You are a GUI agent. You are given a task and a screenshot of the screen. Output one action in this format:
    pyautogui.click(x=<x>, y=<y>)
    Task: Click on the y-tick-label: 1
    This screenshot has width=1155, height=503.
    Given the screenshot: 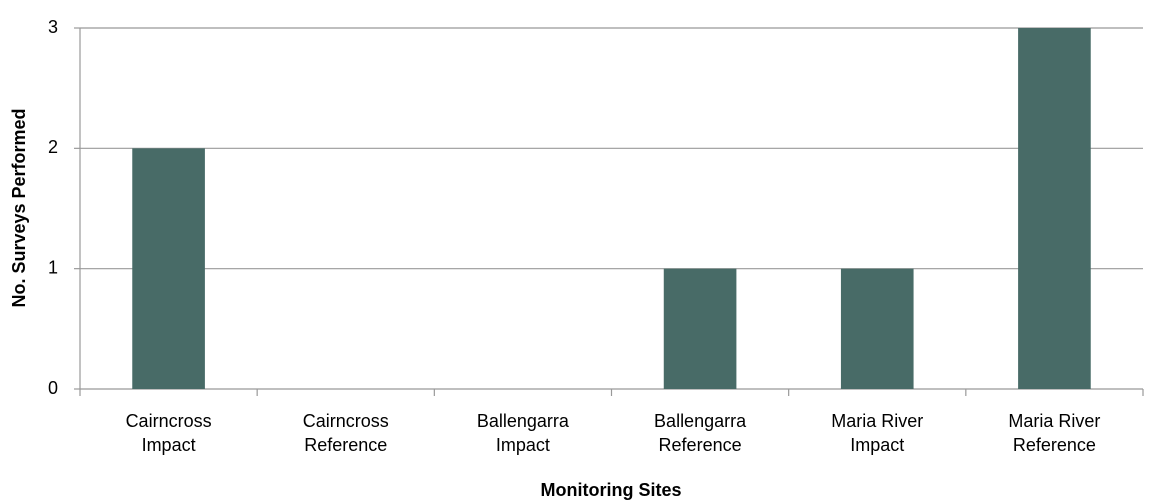 What is the action you would take?
    pyautogui.click(x=53, y=267)
    